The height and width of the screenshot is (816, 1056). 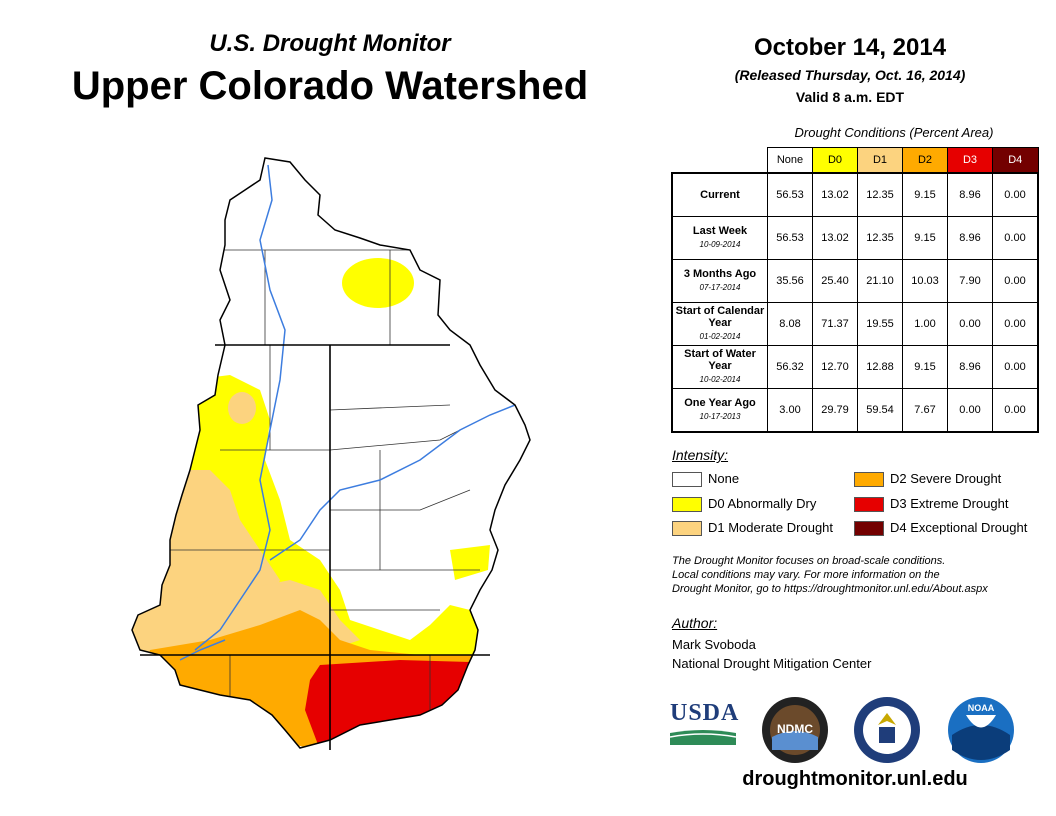 I want to click on row-label: Start of Calendar Year 01-02-2014, so click(x=719, y=324).